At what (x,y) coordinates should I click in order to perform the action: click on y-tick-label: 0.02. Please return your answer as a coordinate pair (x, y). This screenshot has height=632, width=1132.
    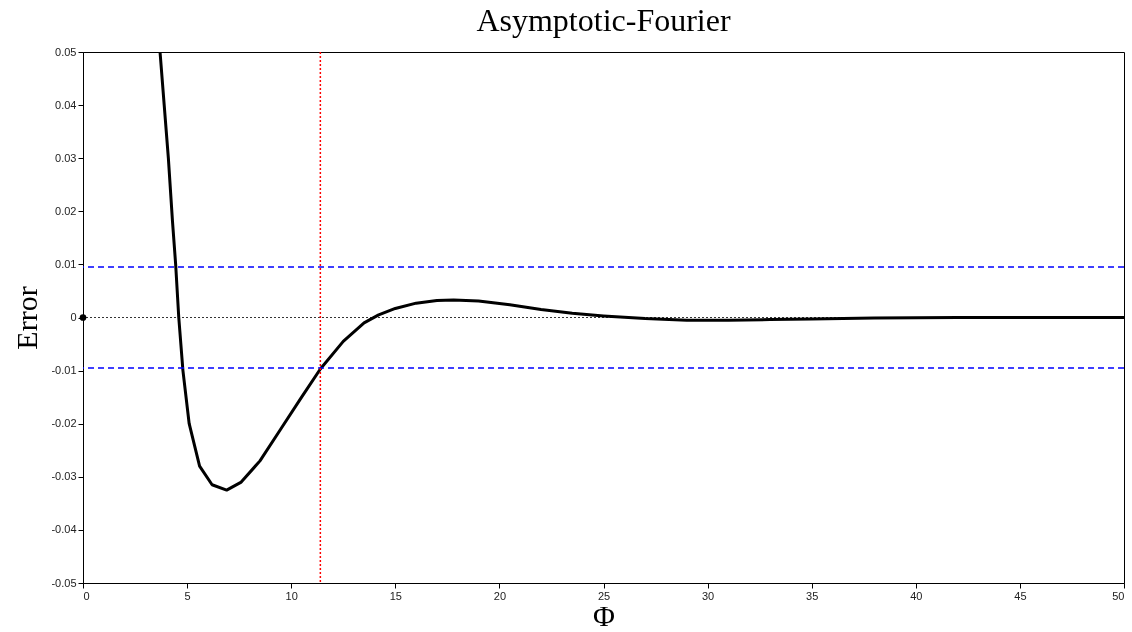
    Looking at the image, I should click on (66, 210).